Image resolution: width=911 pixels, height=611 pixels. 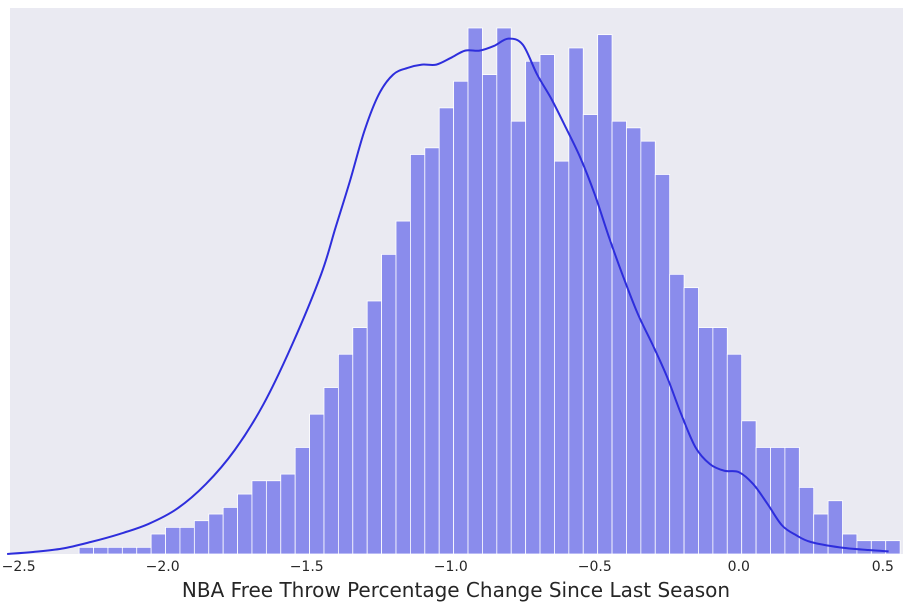 What do you see at coordinates (595, 567) in the screenshot?
I see `x-tick-label: −0.5` at bounding box center [595, 567].